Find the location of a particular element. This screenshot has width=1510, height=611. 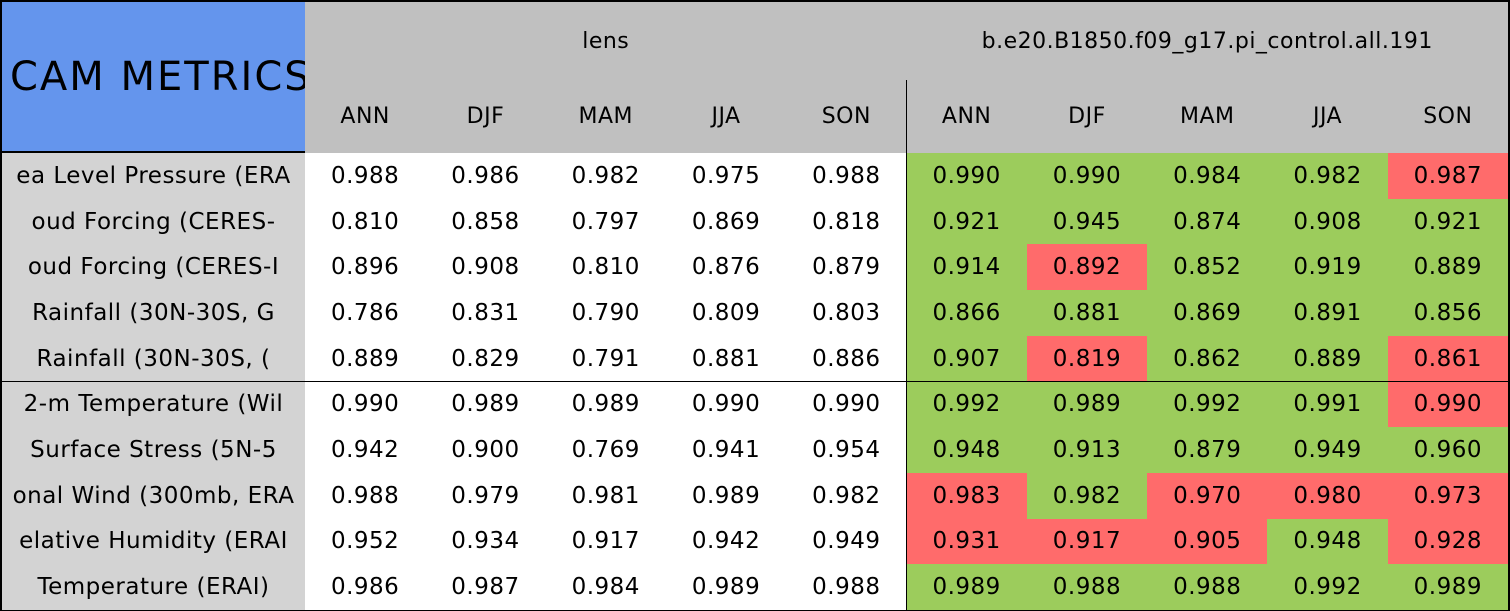

value-cell: 0.803 is located at coordinates (847, 314).